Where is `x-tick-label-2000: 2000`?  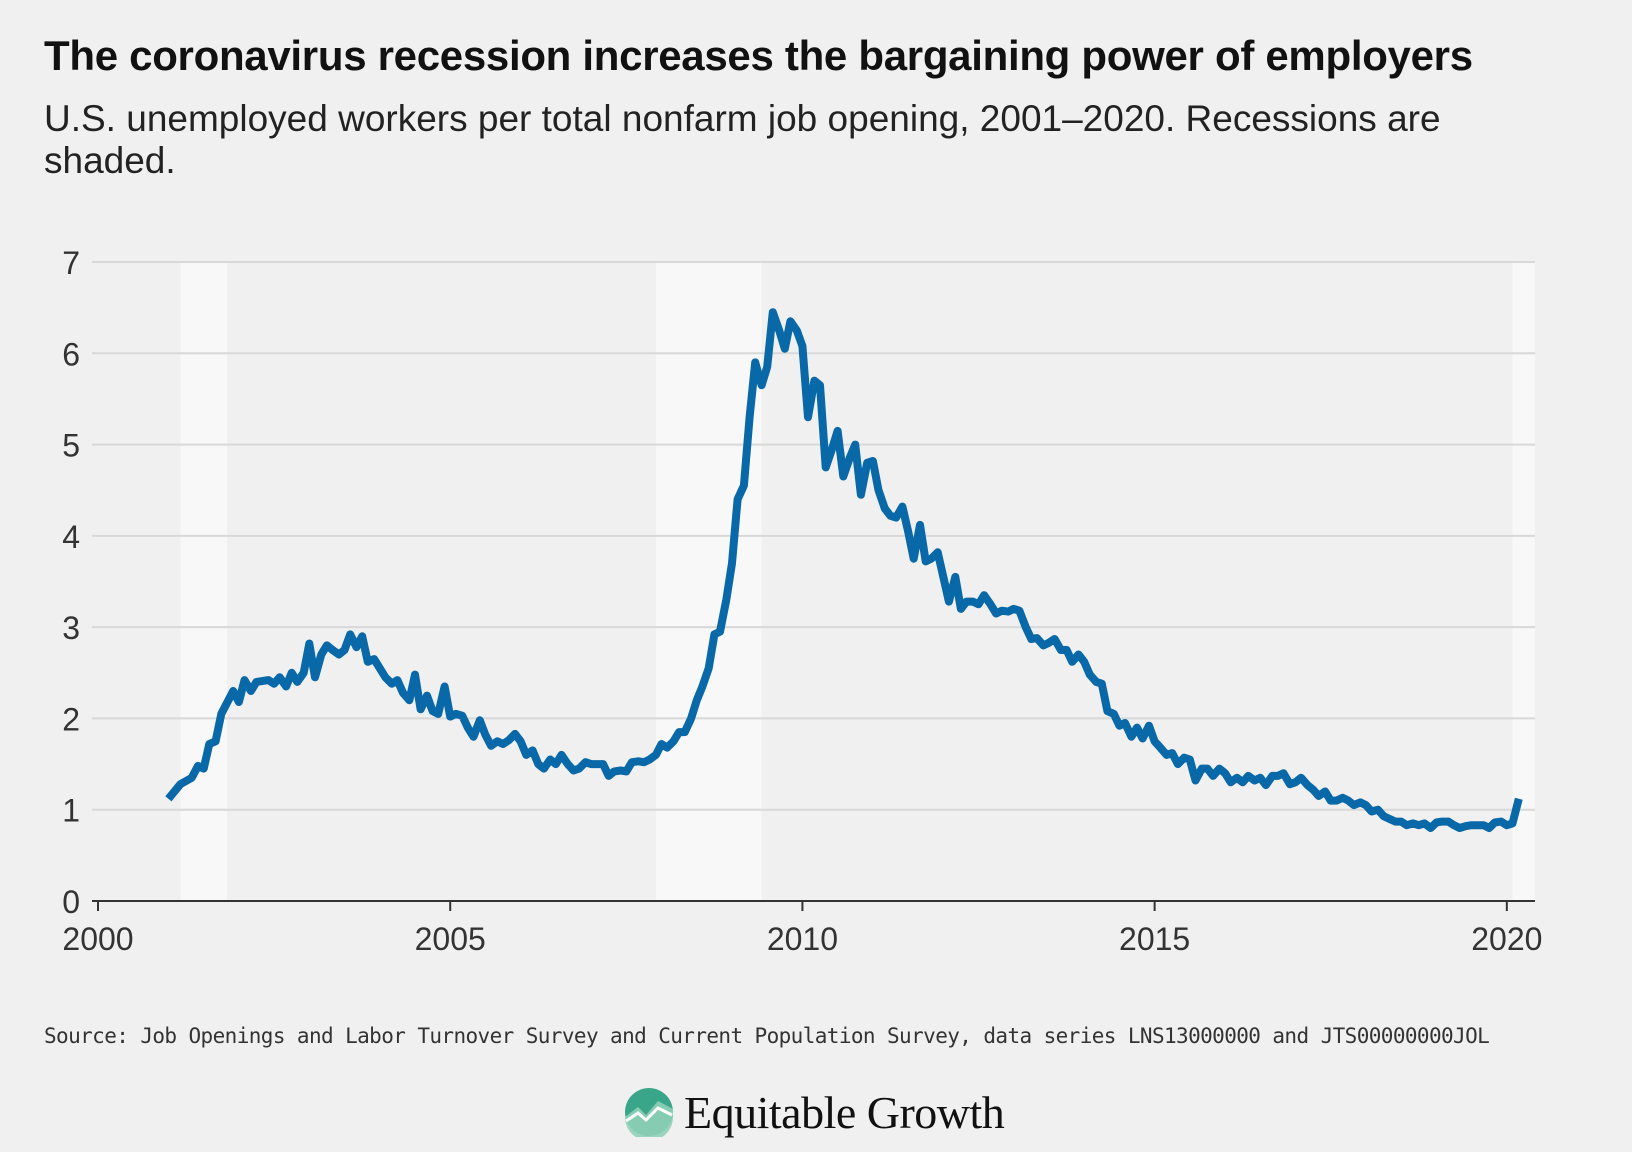 x-tick-label-2000: 2000 is located at coordinates (97, 939).